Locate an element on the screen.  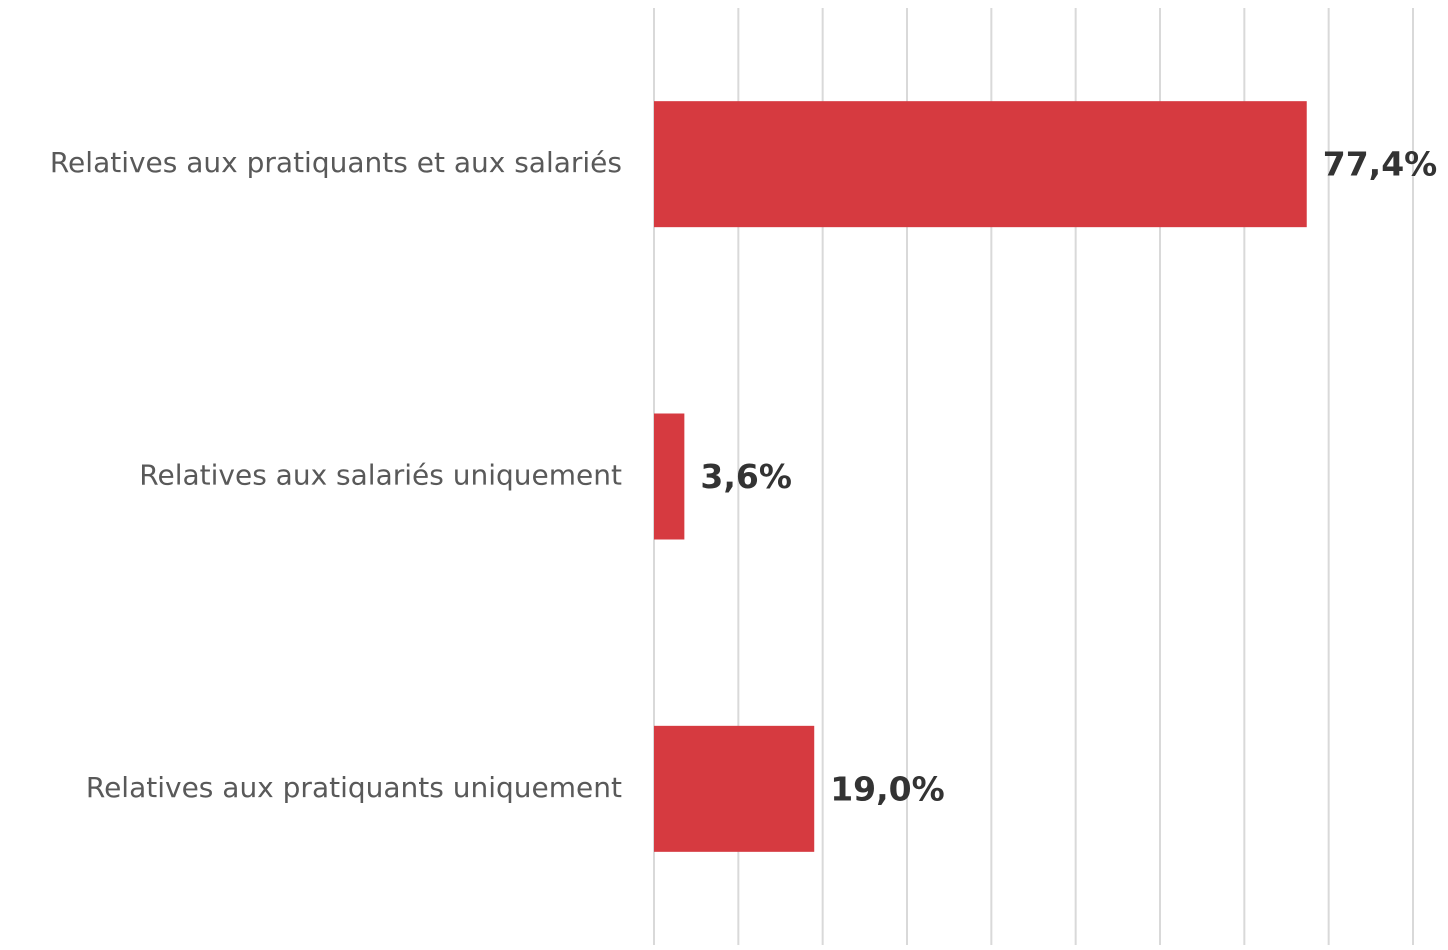
data-label: 19,0% is located at coordinates (887, 788).